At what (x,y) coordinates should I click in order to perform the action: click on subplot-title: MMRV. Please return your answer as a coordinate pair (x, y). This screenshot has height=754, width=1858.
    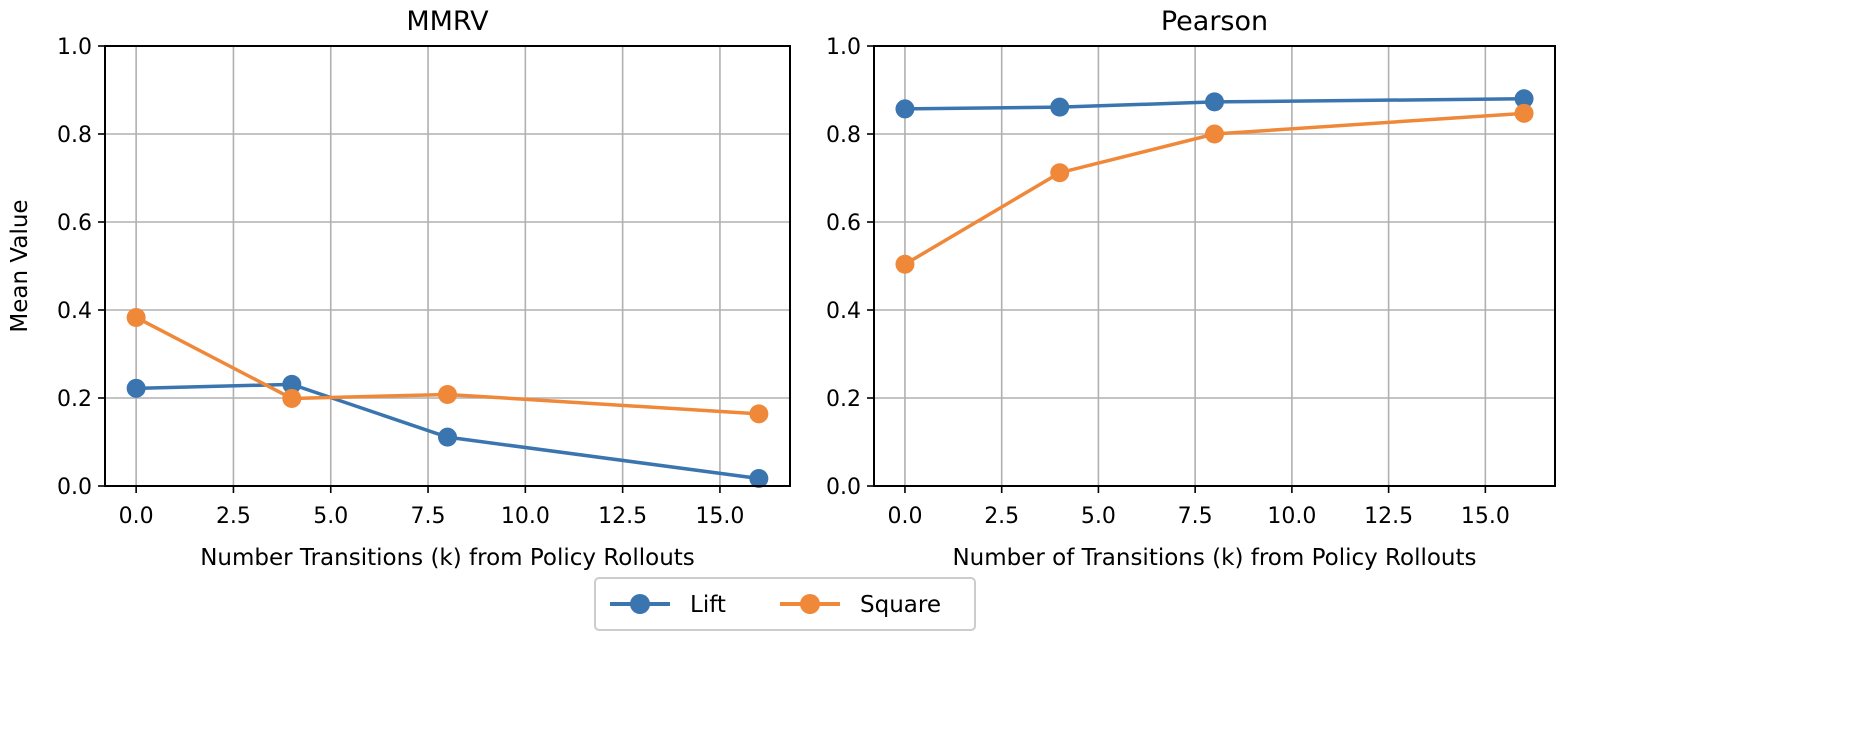
    Looking at the image, I should click on (447, 21).